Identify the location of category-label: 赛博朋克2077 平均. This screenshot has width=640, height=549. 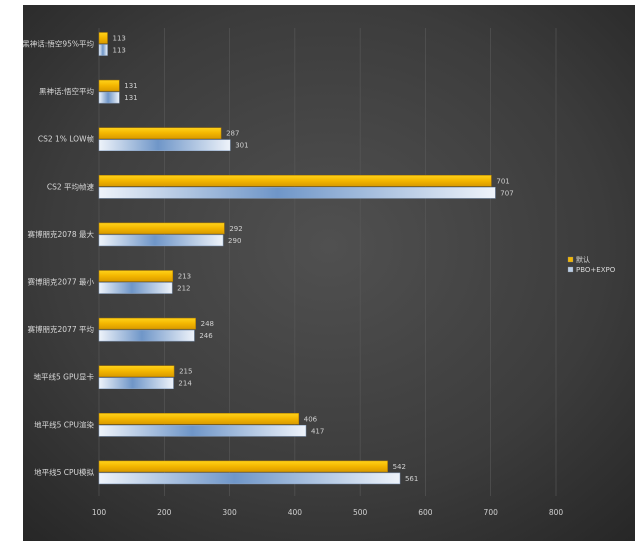
(61, 329).